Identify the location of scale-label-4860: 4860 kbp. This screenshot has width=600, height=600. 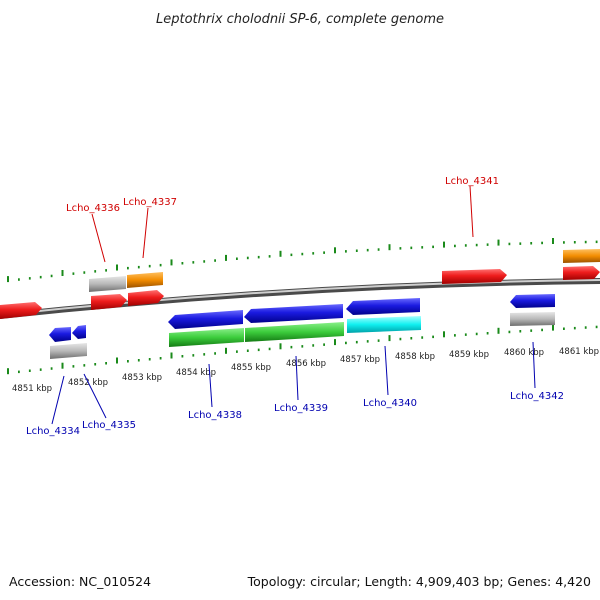
(524, 353).